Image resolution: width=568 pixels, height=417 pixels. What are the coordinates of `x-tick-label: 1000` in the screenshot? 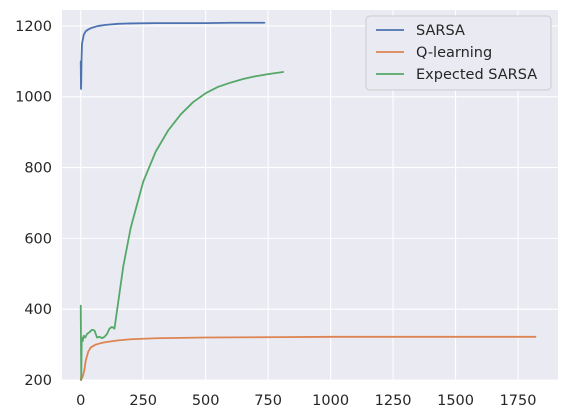 It's located at (330, 401).